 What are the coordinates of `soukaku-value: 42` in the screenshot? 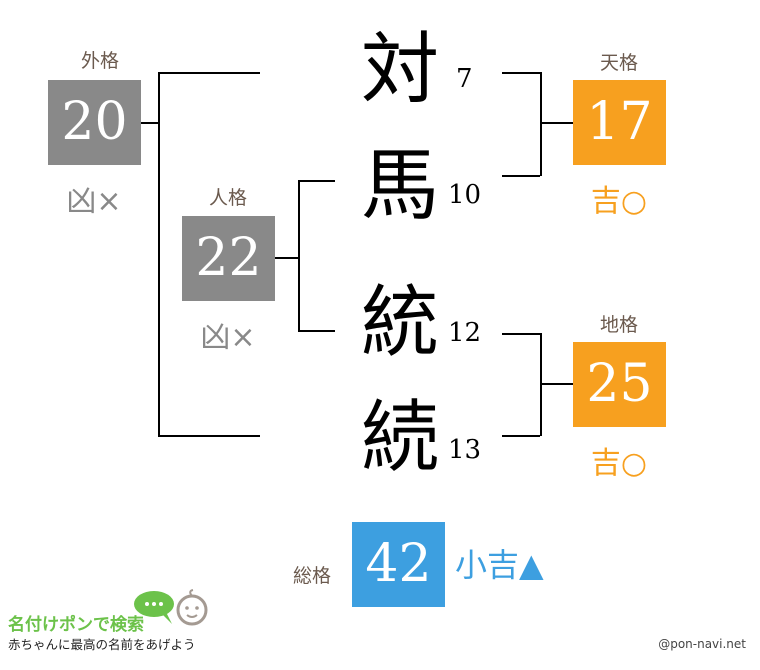 It's located at (398, 564).